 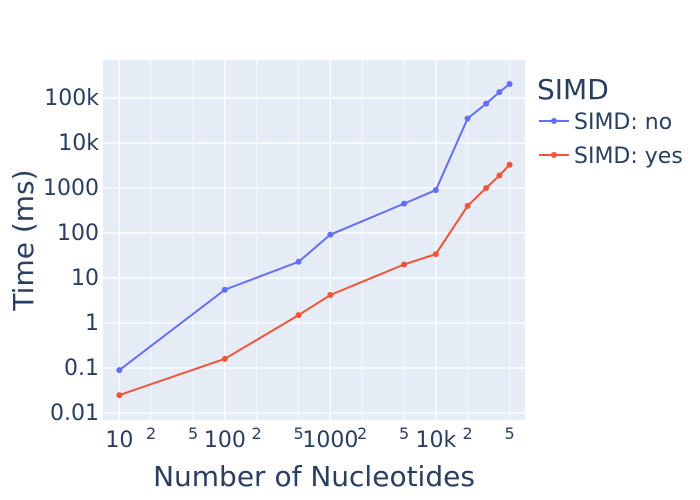 What do you see at coordinates (71, 256) in the screenshot?
I see `y-axis-ticks: 0.01 0.1 1 10 100 1000 10k 100k` at bounding box center [71, 256].